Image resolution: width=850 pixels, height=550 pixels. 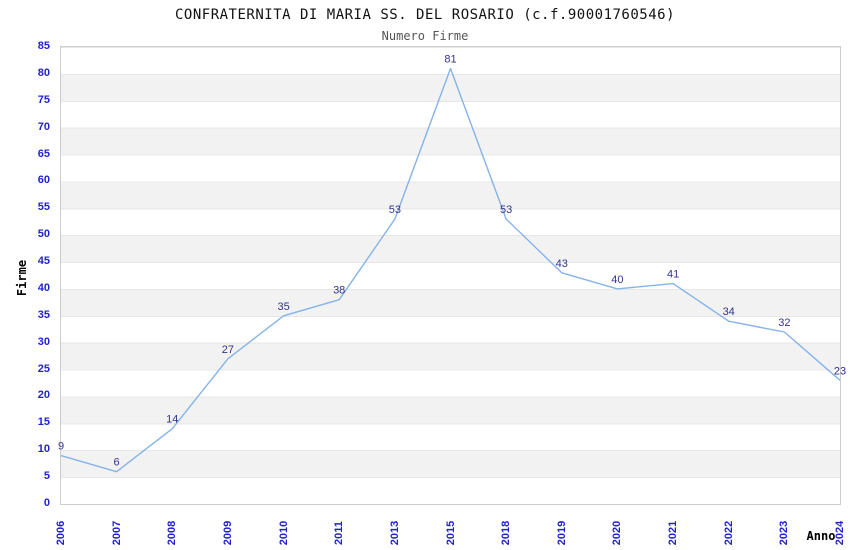 What do you see at coordinates (729, 312) in the screenshot?
I see `data-point-label: 34` at bounding box center [729, 312].